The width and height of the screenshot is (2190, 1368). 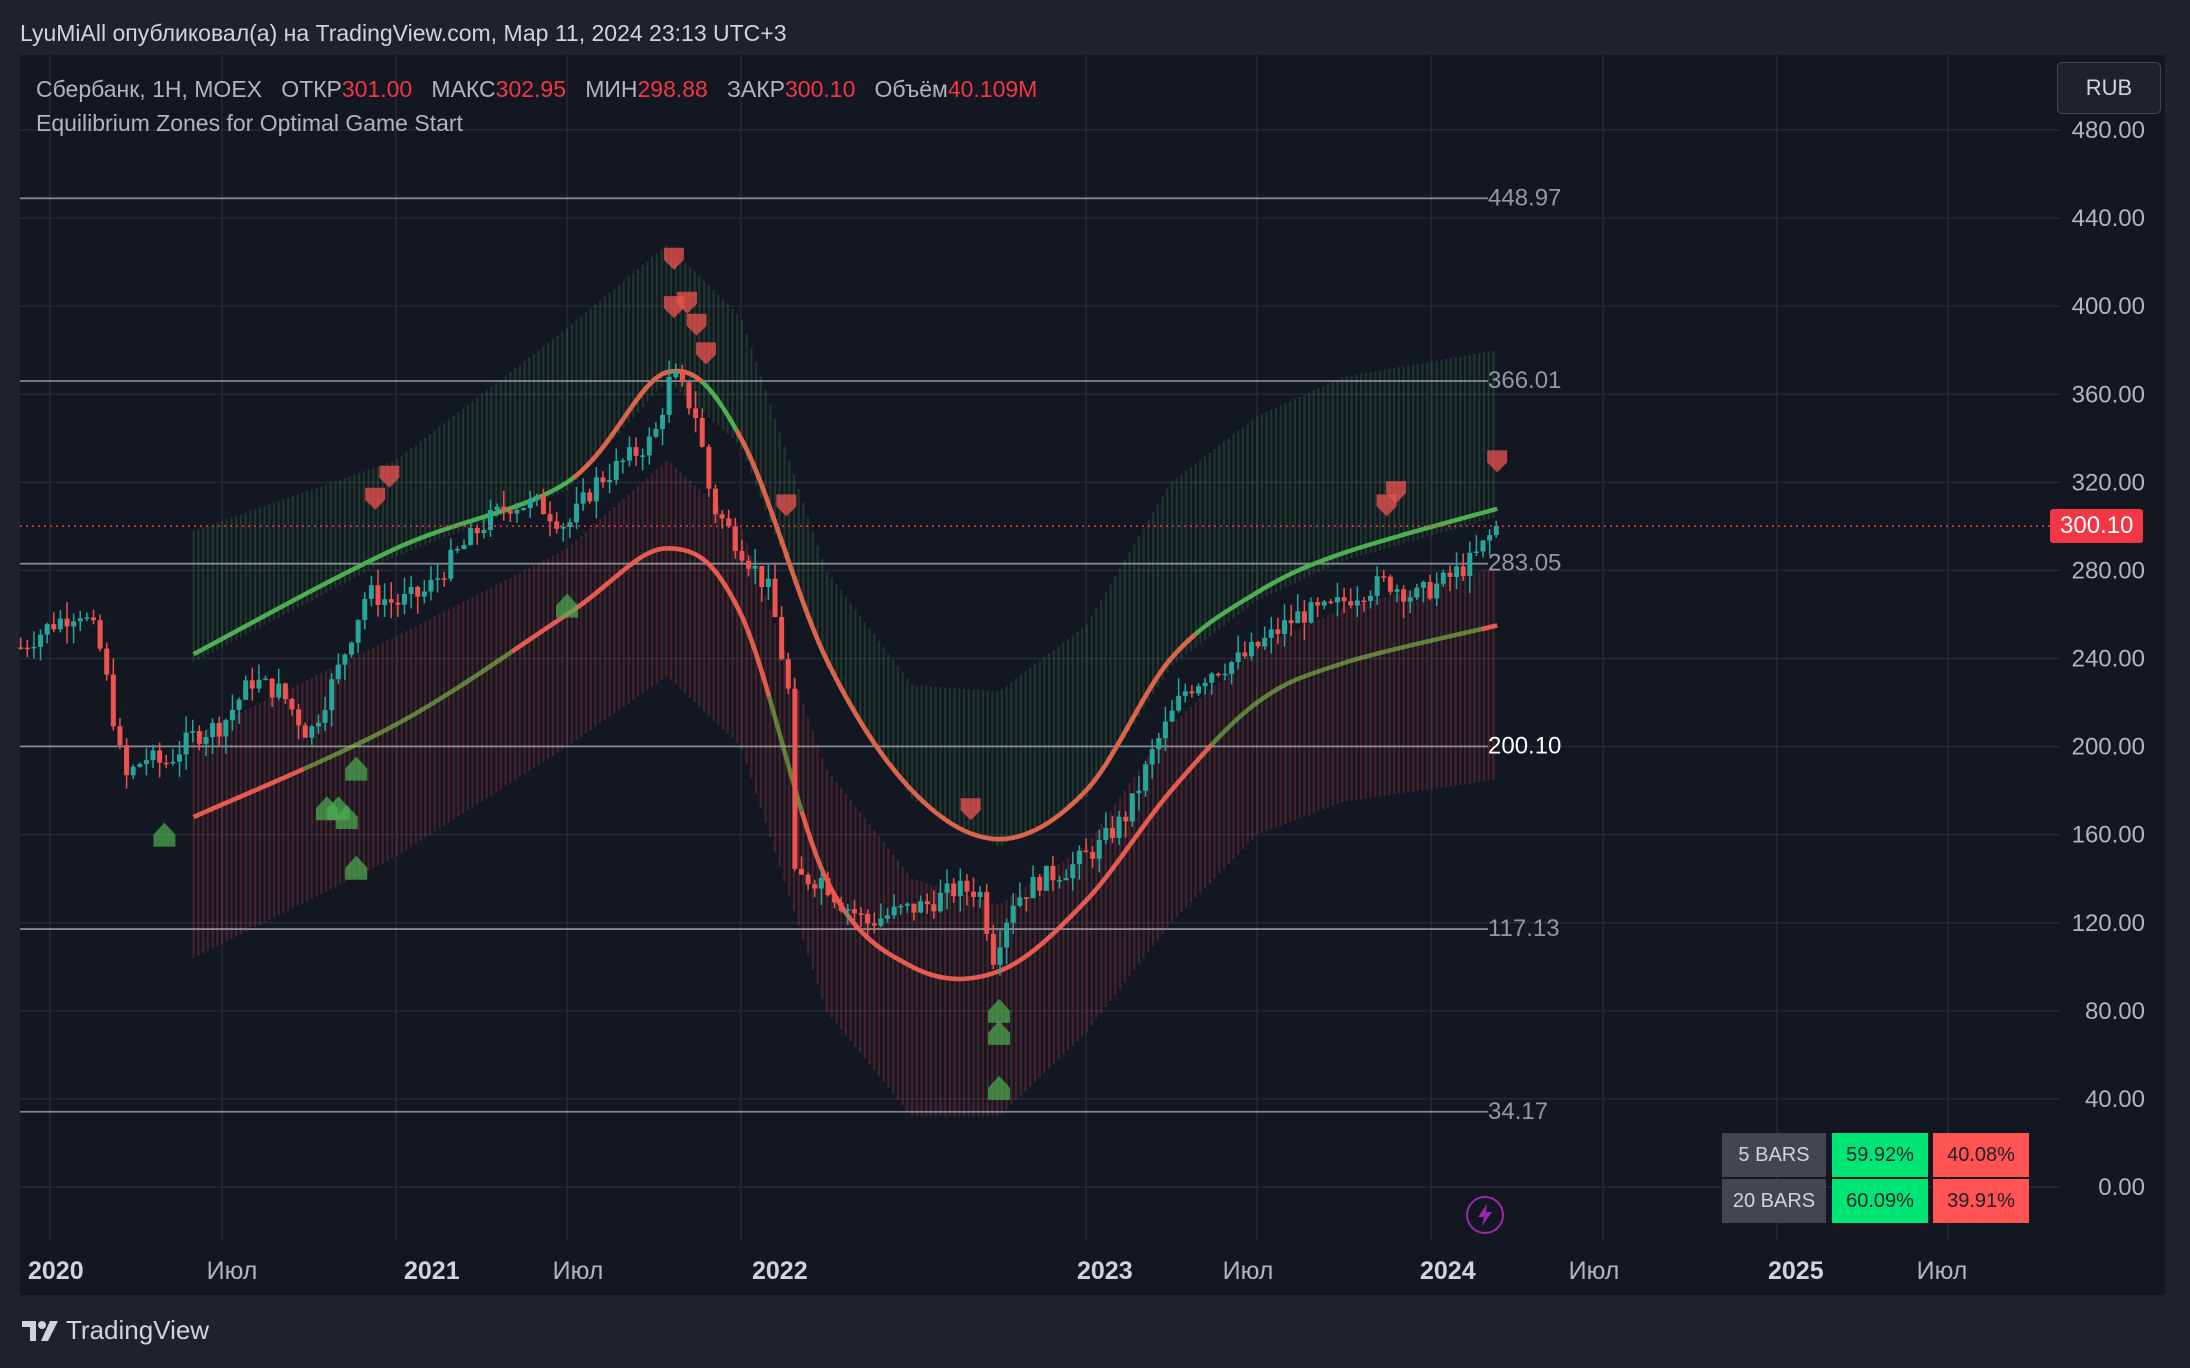 What do you see at coordinates (1485, 1215) in the screenshot?
I see `lightning-icon` at bounding box center [1485, 1215].